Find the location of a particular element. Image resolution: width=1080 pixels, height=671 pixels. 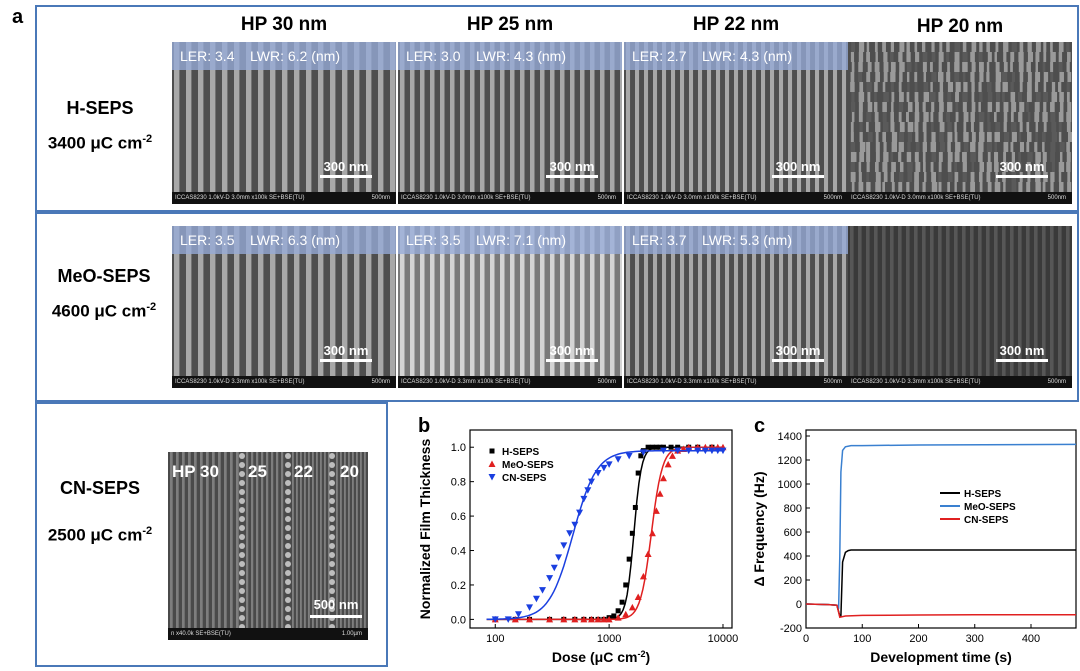

cn-line-pattern is located at coordinates (268, 540).